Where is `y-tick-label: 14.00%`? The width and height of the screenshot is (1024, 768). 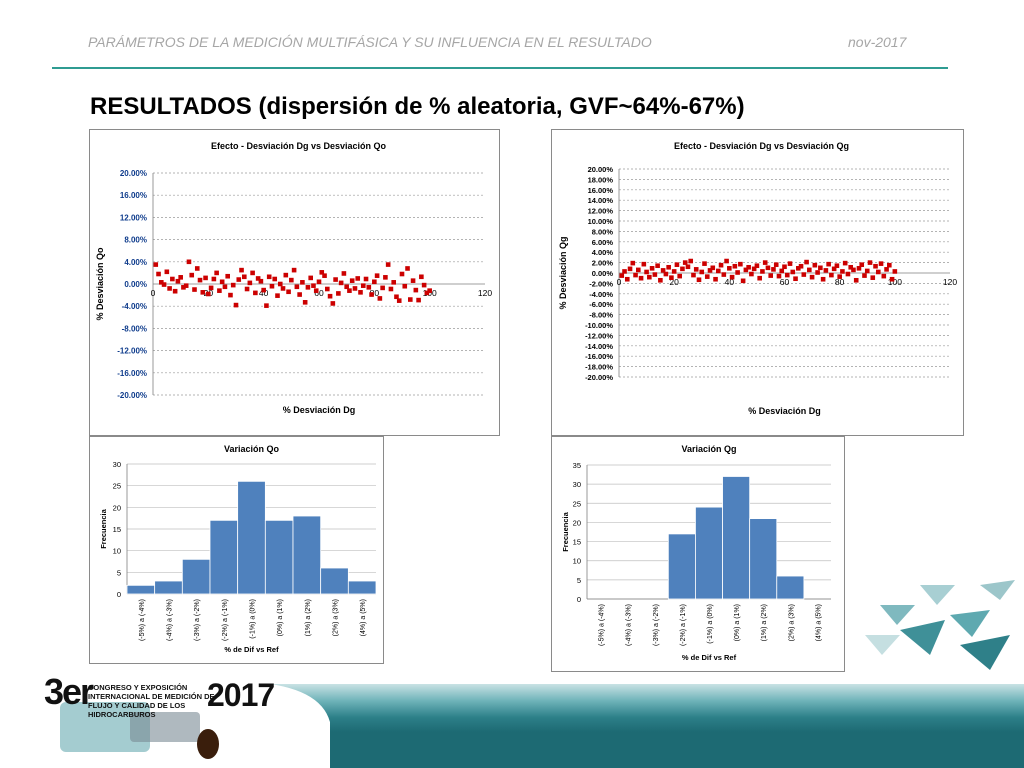
y-tick-label: 14.00% is located at coordinates (601, 200).